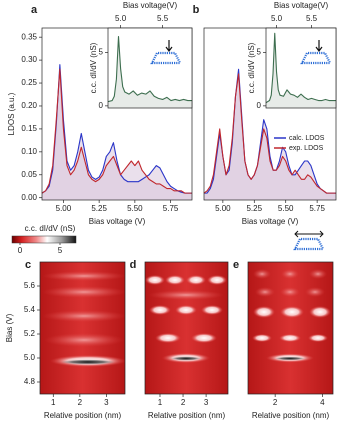 The width and height of the screenshot is (340, 432). What do you see at coordinates (30, 309) in the screenshot?
I see `y-tick-label: 5.4` at bounding box center [30, 309].